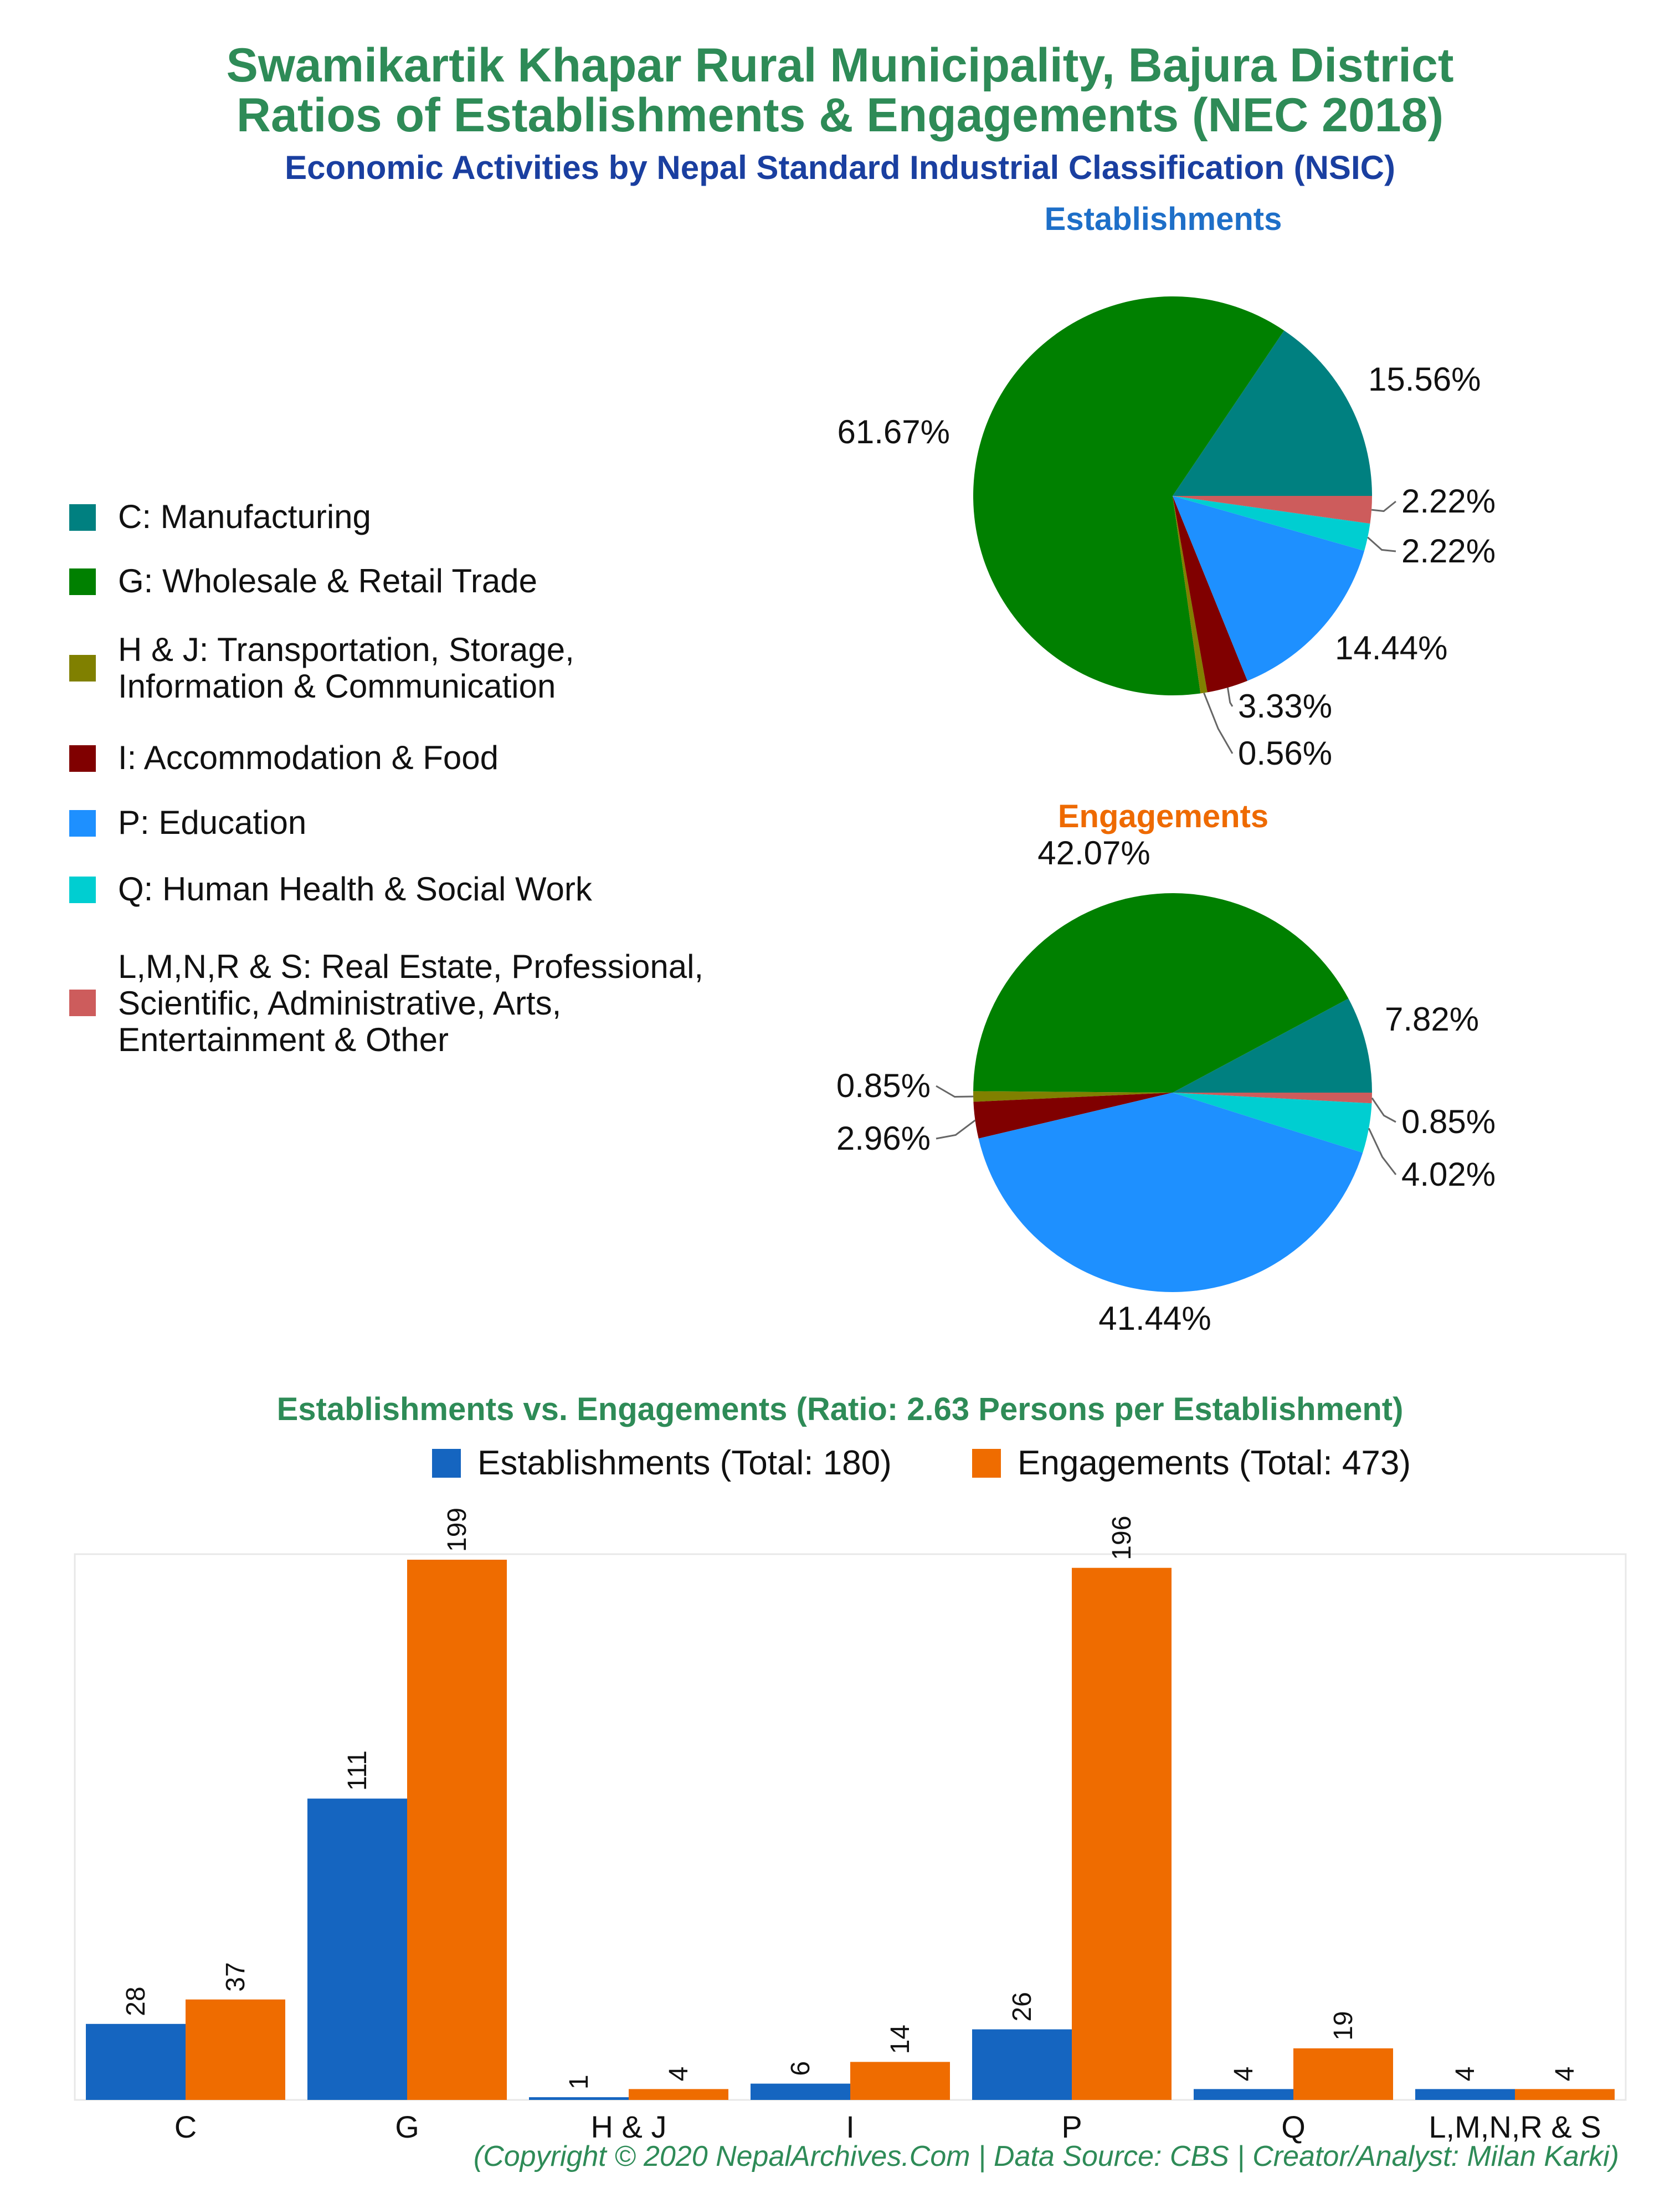 The width and height of the screenshot is (1680, 2193). Describe the element at coordinates (1272, 1123) in the screenshot. I see `engagements-pie-slice-q` at that location.